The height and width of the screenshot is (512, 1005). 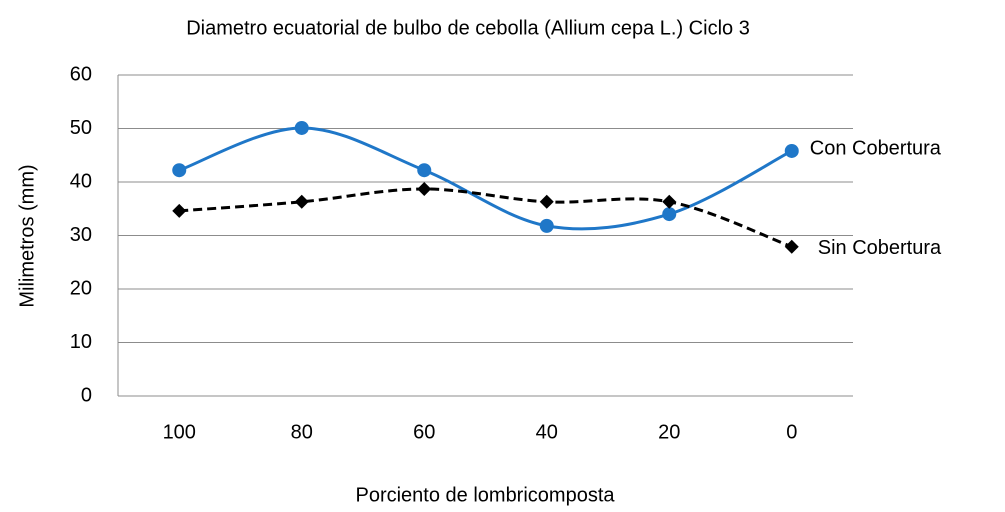 What do you see at coordinates (880, 248) in the screenshot?
I see `legend-label: Sin Cobertura` at bounding box center [880, 248].